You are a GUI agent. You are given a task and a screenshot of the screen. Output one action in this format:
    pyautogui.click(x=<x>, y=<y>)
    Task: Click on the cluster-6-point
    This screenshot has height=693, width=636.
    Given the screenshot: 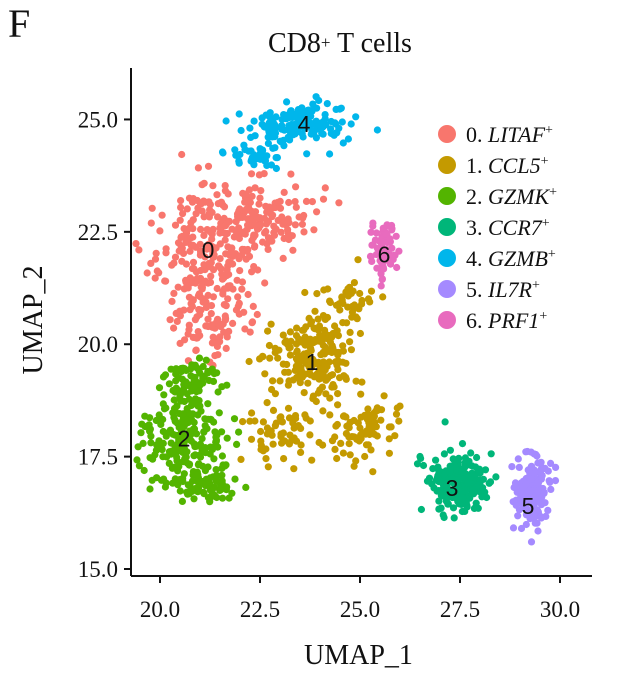 What is the action you would take?
    pyautogui.click(x=396, y=236)
    